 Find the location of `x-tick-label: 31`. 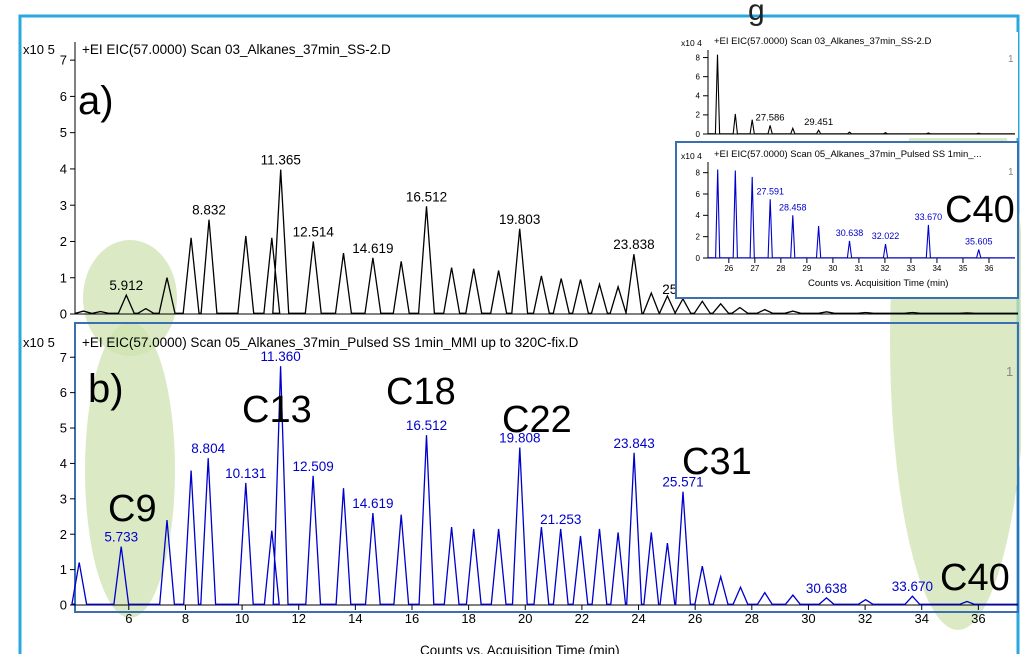

x-tick-label: 31 is located at coordinates (858, 268).